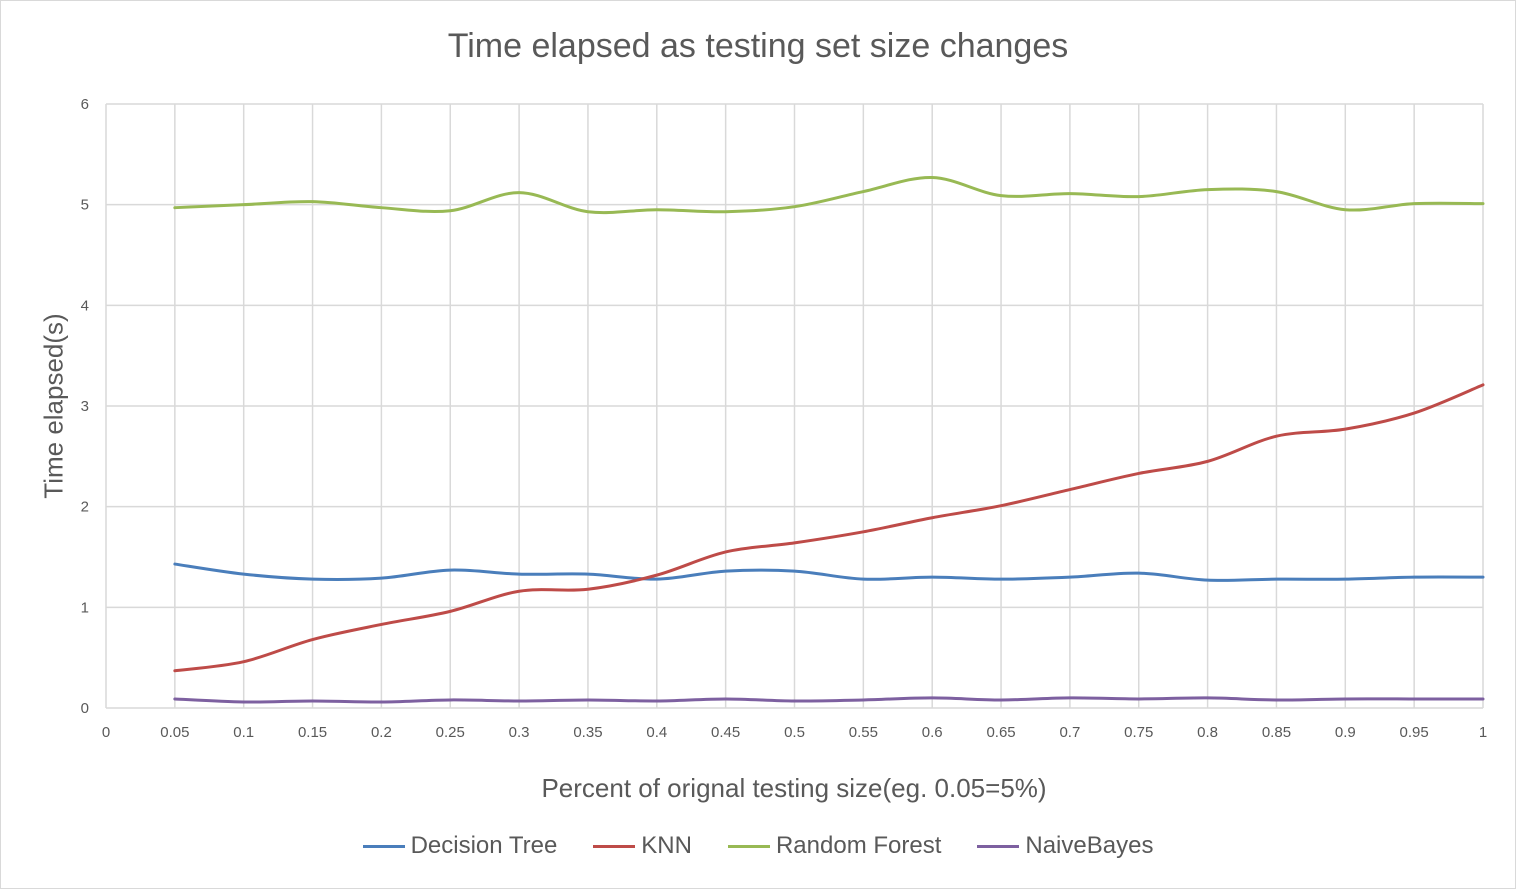 Image resolution: width=1516 pixels, height=889 pixels. I want to click on legend-swatch-random-forest, so click(748, 846).